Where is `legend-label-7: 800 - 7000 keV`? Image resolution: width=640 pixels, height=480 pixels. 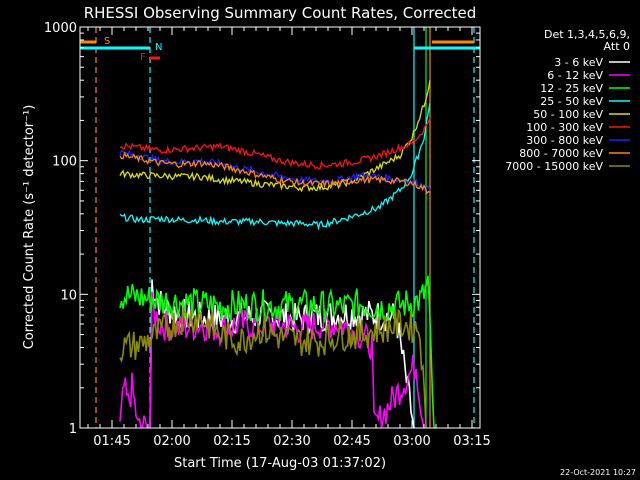 legend-label-7: 800 - 7000 keV is located at coordinates (561, 153).